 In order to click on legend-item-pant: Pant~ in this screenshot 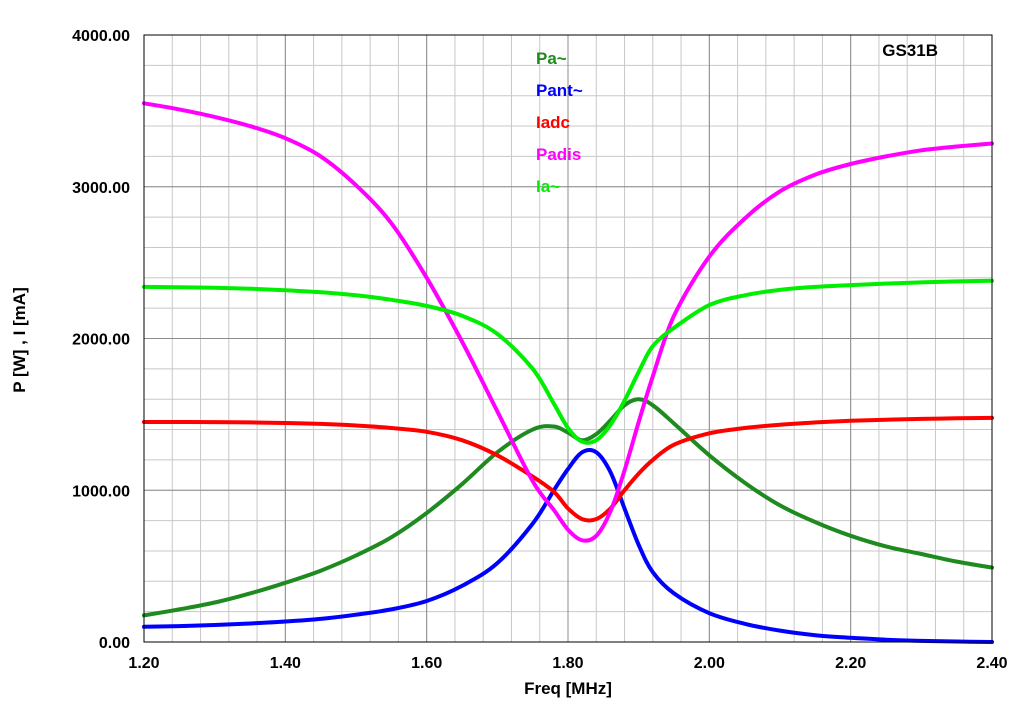, I will do `click(559, 90)`.